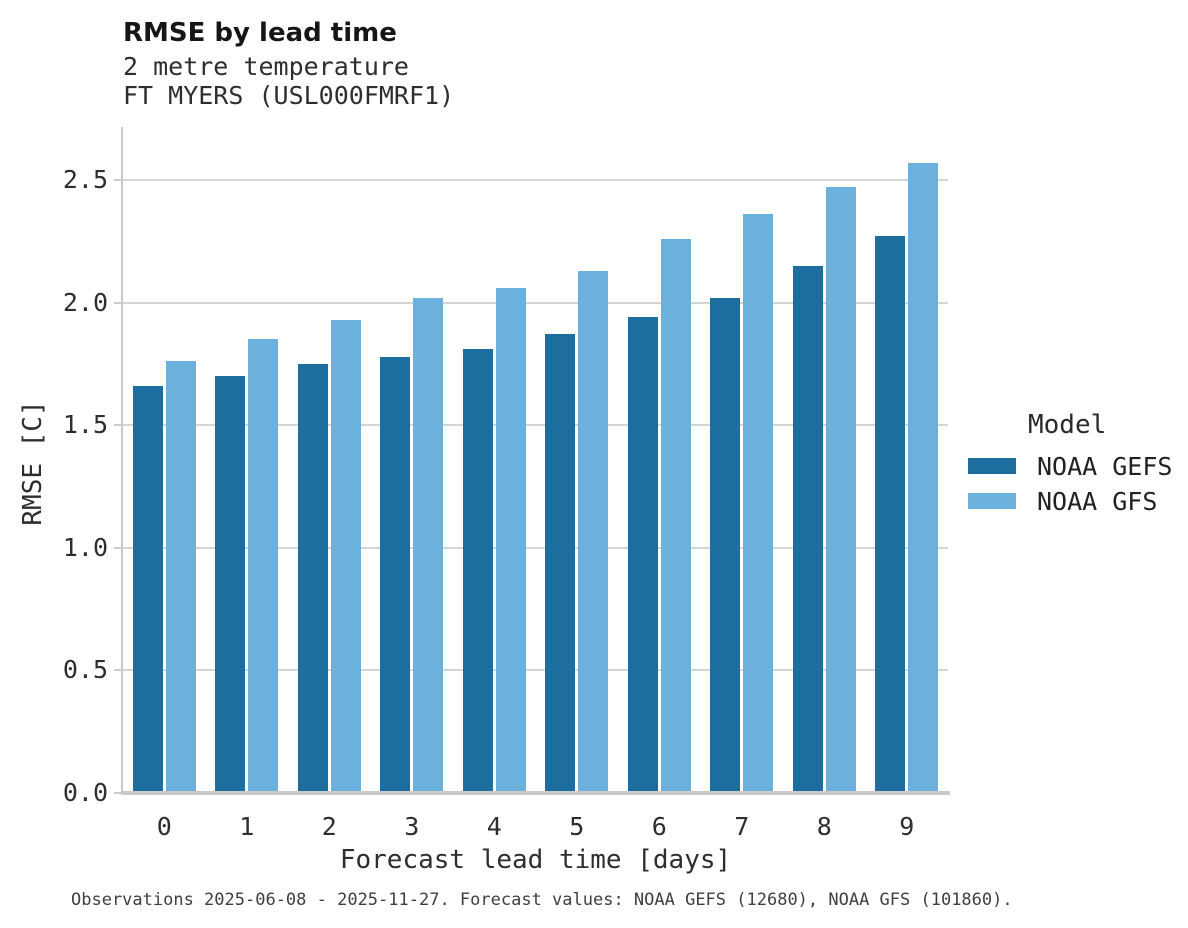 Image resolution: width=1188 pixels, height=928 pixels. Describe the element at coordinates (289, 95) in the screenshot. I see `chart-subtitle-line2: FT MYERS (USL000FMRF1)` at that location.